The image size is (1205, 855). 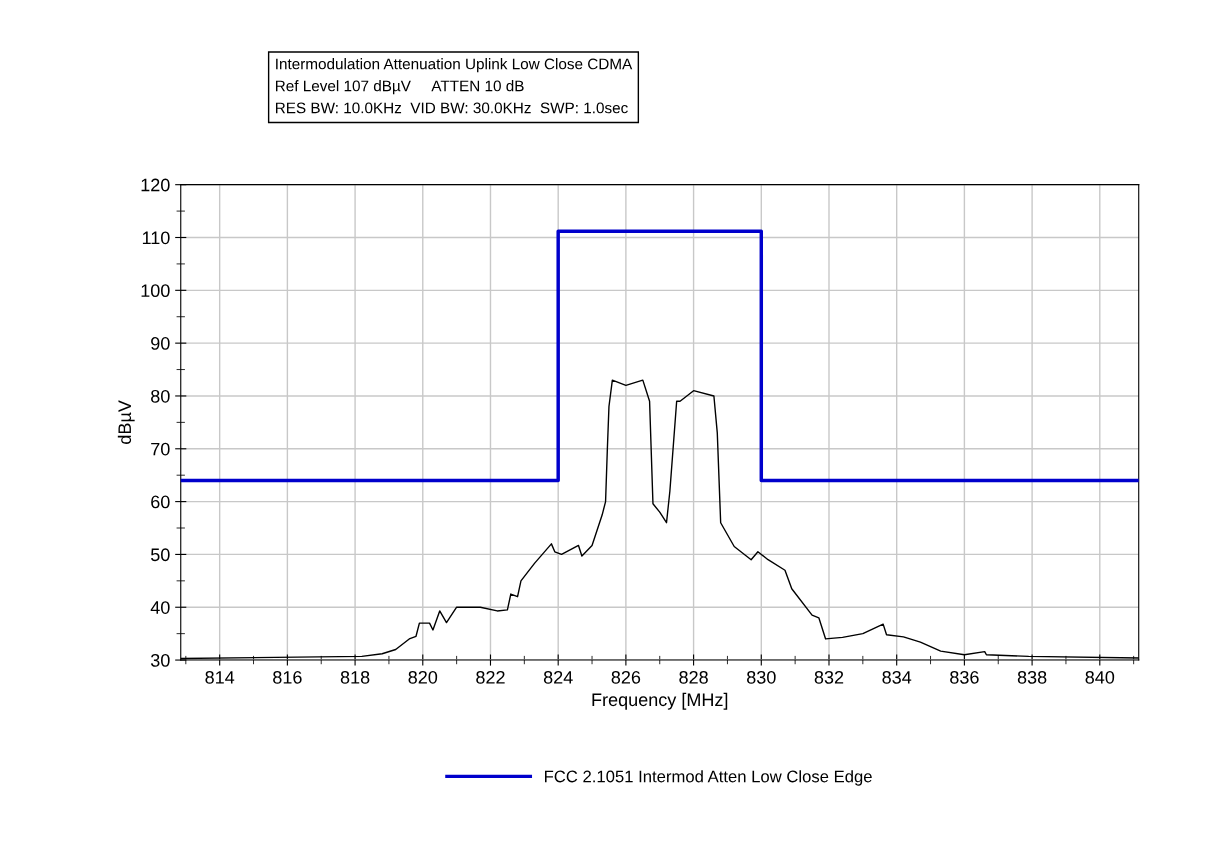 I want to click on legend-label: FCC 2.1051 Intermod Atten Low Close Edge, so click(x=708, y=778).